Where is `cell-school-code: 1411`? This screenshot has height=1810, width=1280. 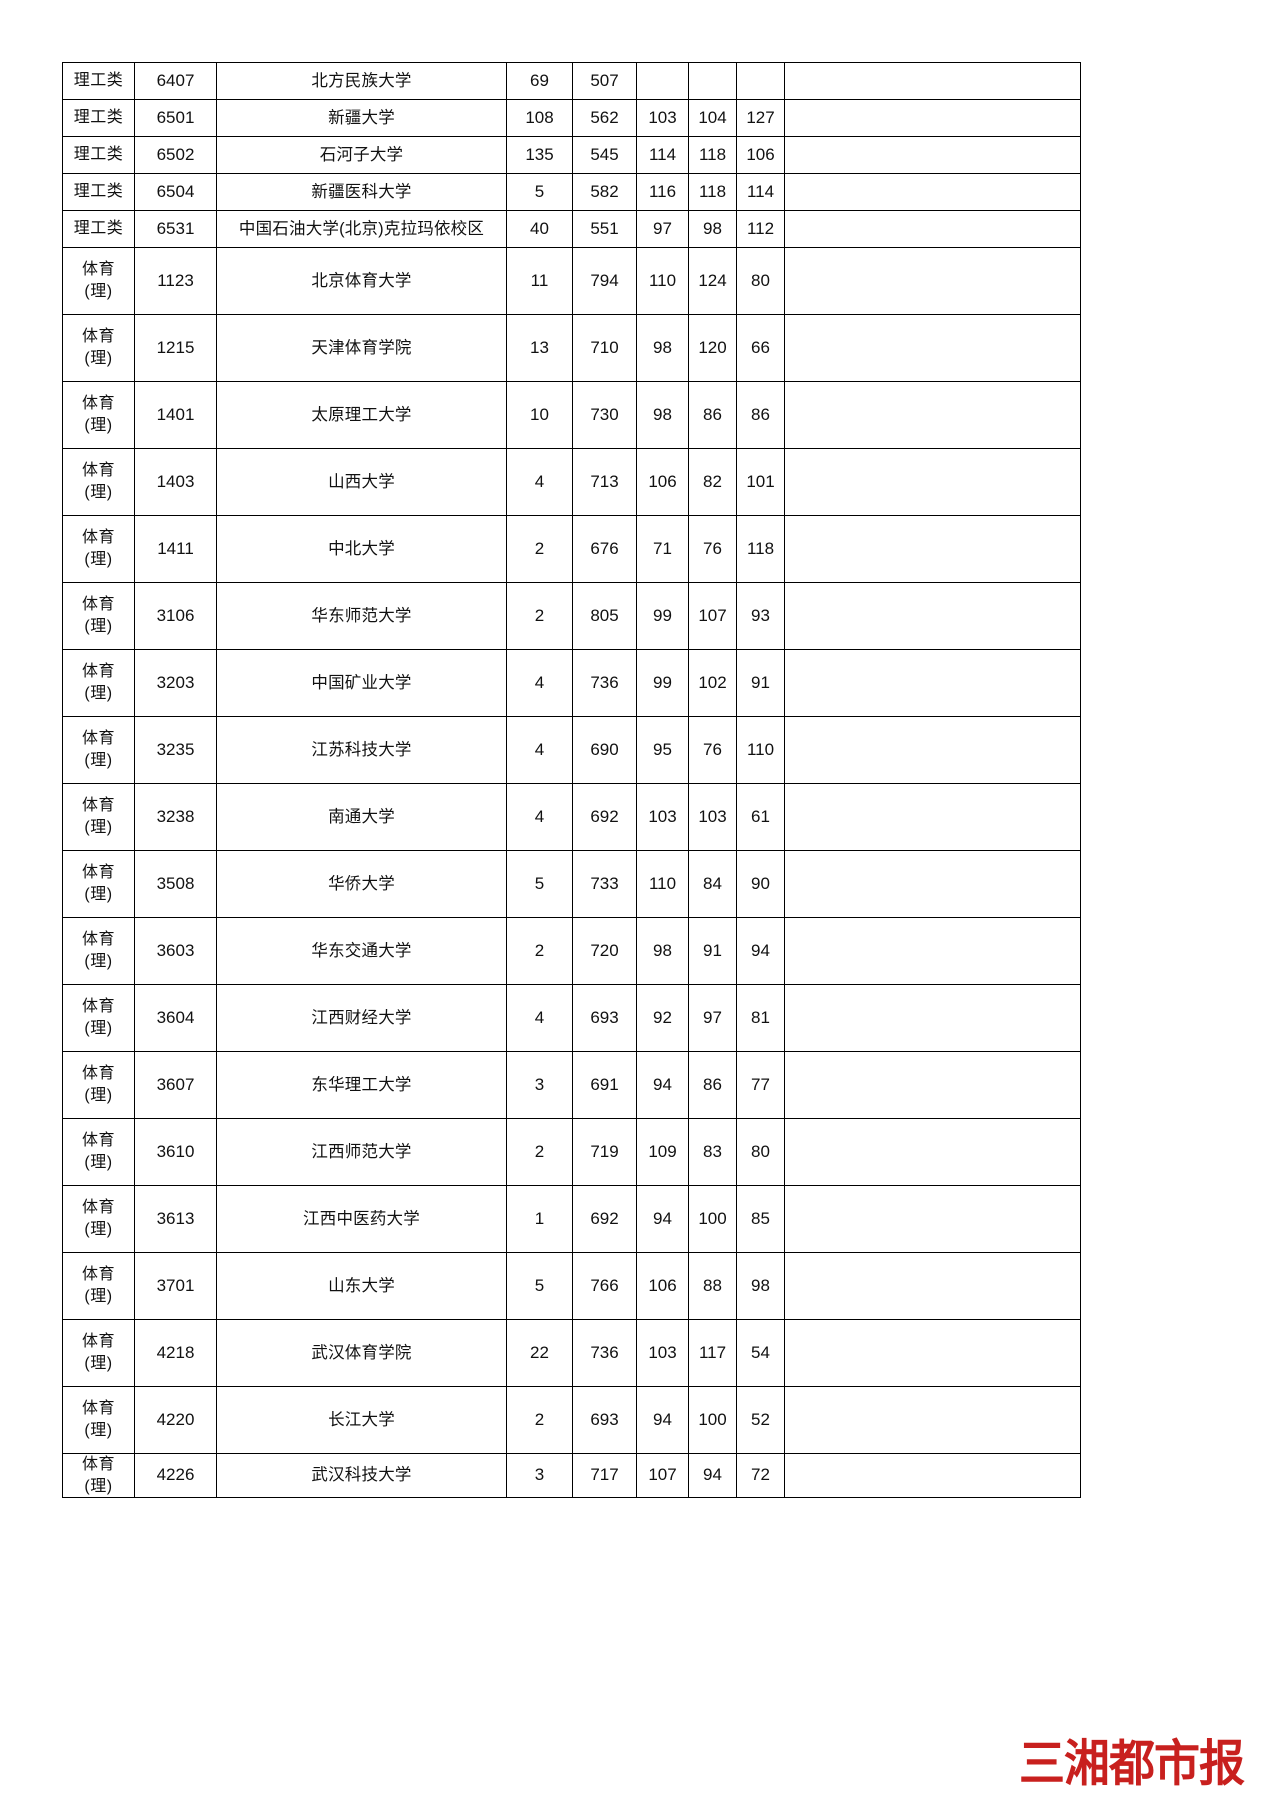
cell-school-code: 1411 is located at coordinates (175, 549).